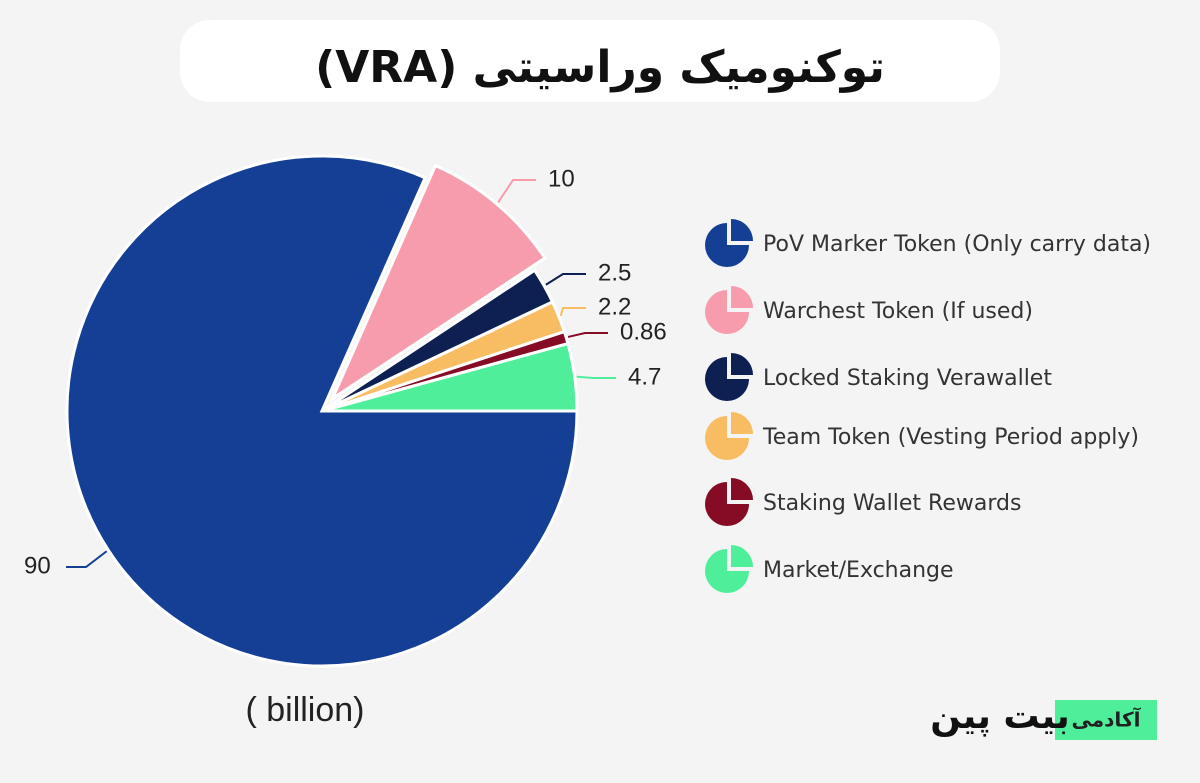  I want to click on legend-label: Staking Wallet Rewards, so click(892, 503).